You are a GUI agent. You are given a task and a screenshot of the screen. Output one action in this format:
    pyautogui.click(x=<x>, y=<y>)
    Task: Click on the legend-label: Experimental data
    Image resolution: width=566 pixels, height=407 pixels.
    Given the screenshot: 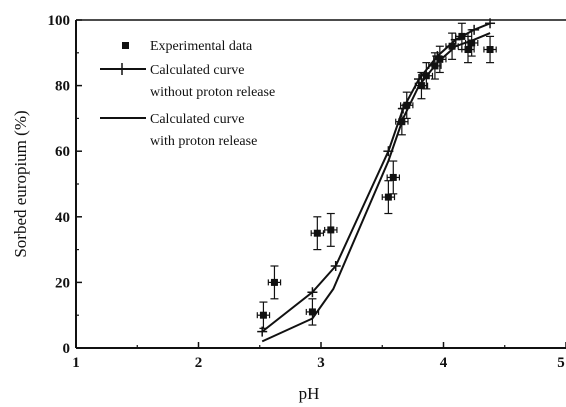 What is the action you would take?
    pyautogui.click(x=201, y=46)
    